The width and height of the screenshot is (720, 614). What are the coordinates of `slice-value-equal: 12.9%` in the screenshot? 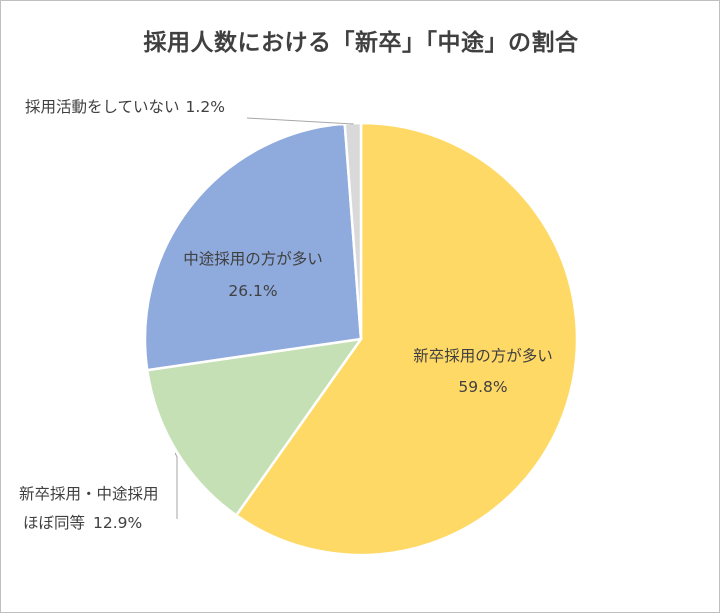 It's located at (117, 523).